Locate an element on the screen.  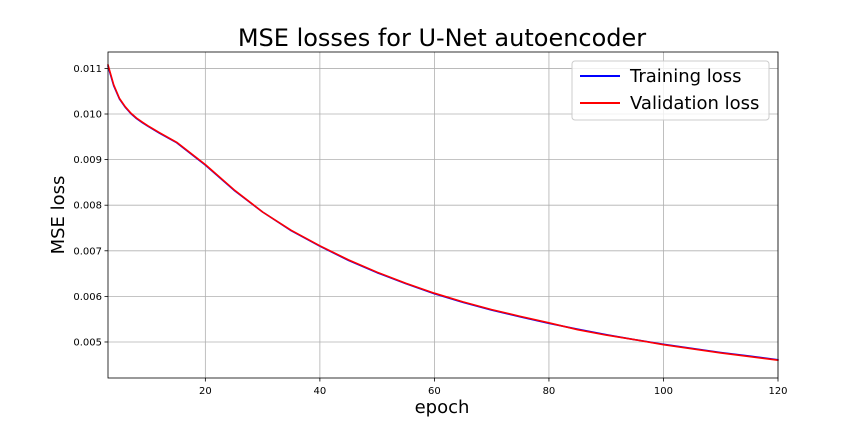
legend-box is located at coordinates (670, 90).